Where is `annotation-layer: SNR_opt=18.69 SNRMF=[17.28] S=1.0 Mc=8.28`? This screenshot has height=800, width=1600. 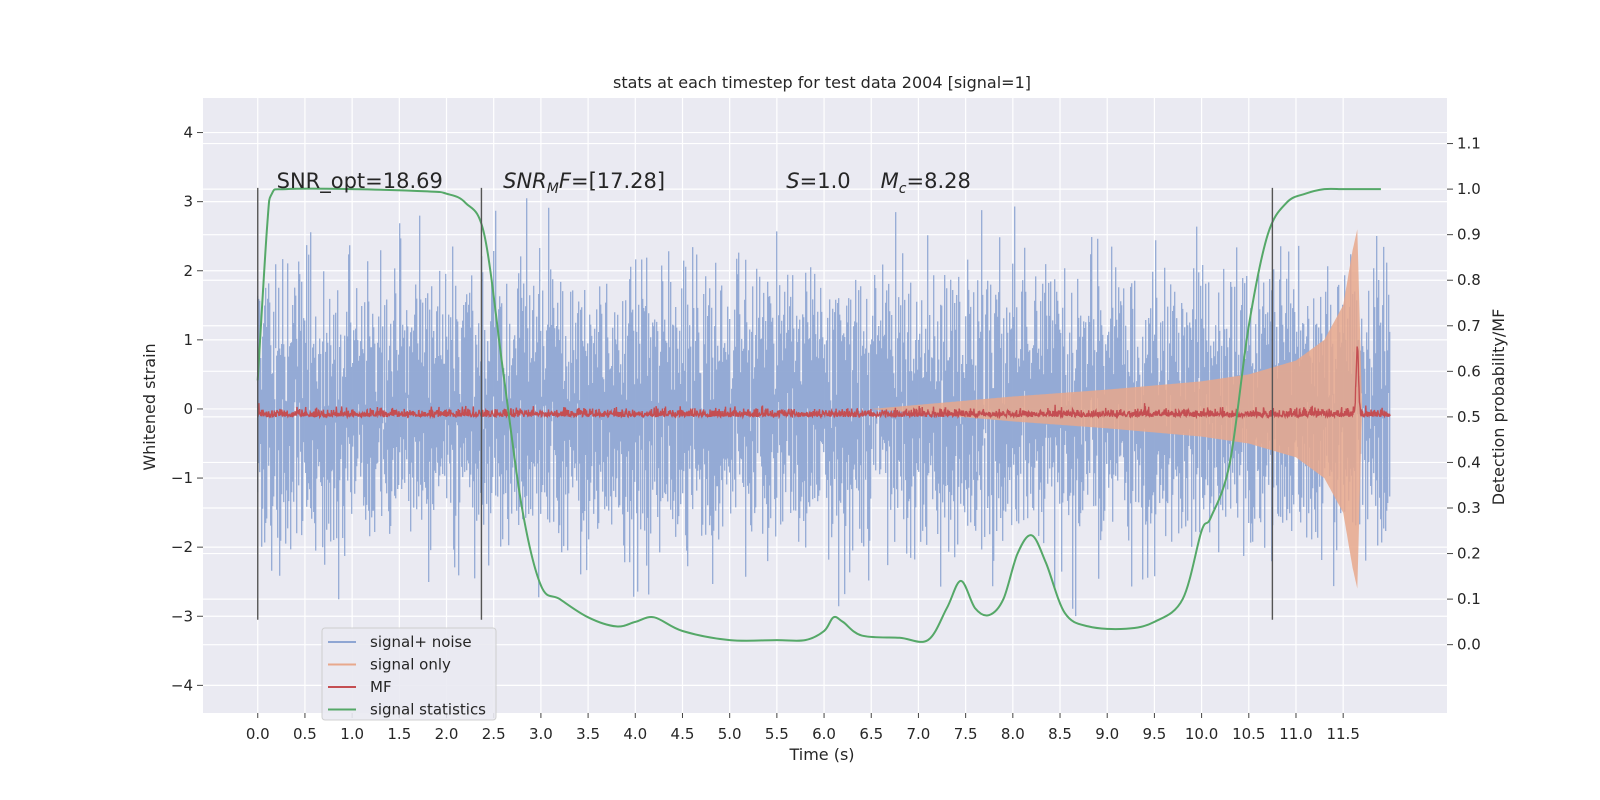
annotation-layer: SNR_opt=18.69 SNRMF=[17.28] S=1.0 Mc=8.28 is located at coordinates (624, 183).